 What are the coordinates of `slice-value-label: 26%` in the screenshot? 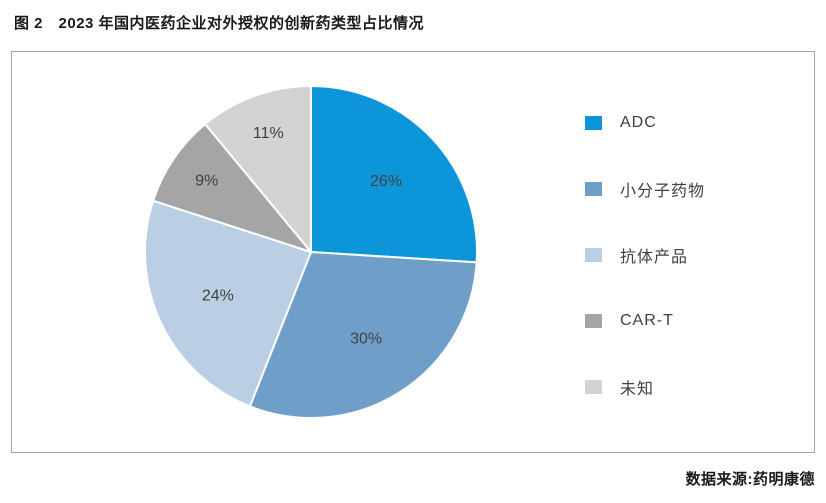 It's located at (386, 181).